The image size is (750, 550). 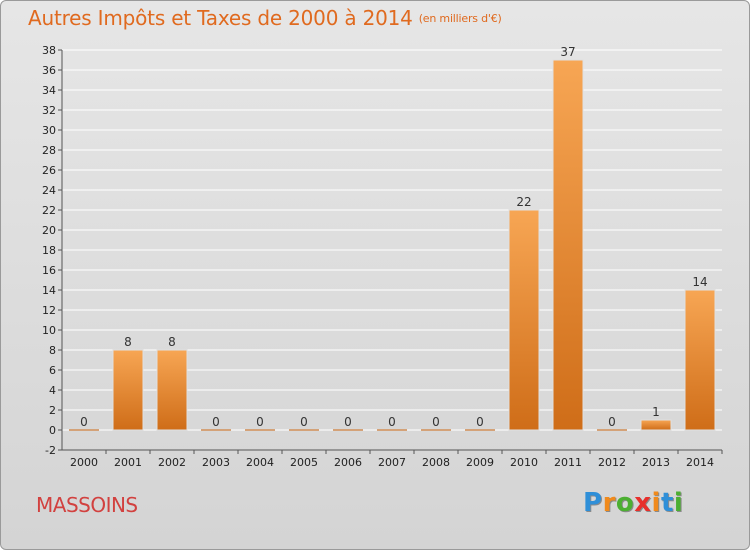 I want to click on logo-letter: P, so click(x=593, y=503).